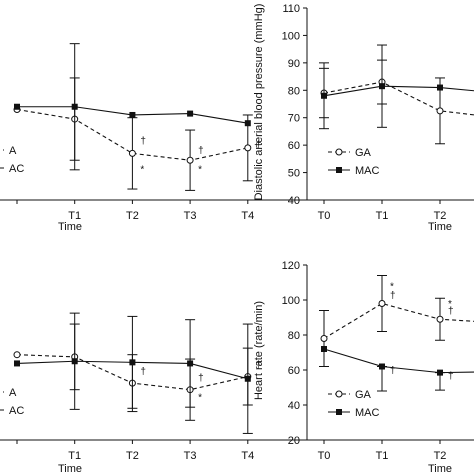 This screenshot has width=474, height=474. I want to click on y-tick-label: 50, so click(294, 174).